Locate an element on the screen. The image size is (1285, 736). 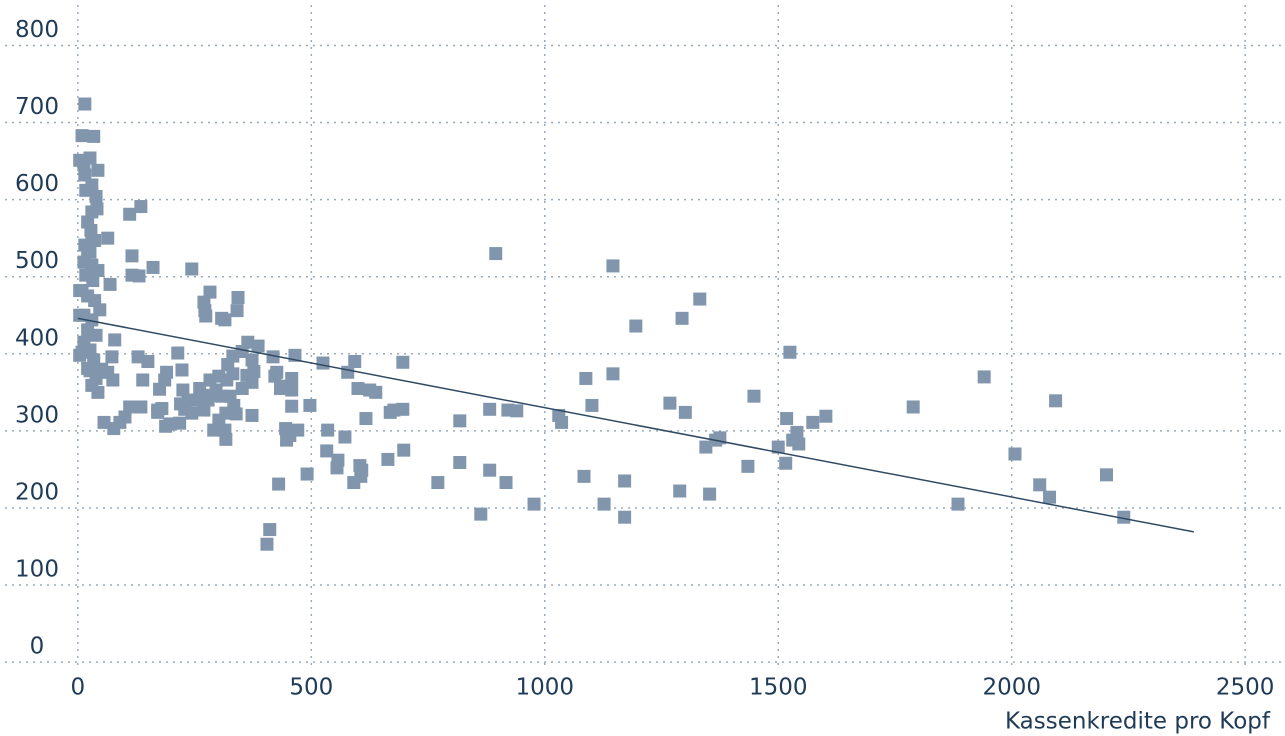
y-tick-label: 500 is located at coordinates (37, 261).